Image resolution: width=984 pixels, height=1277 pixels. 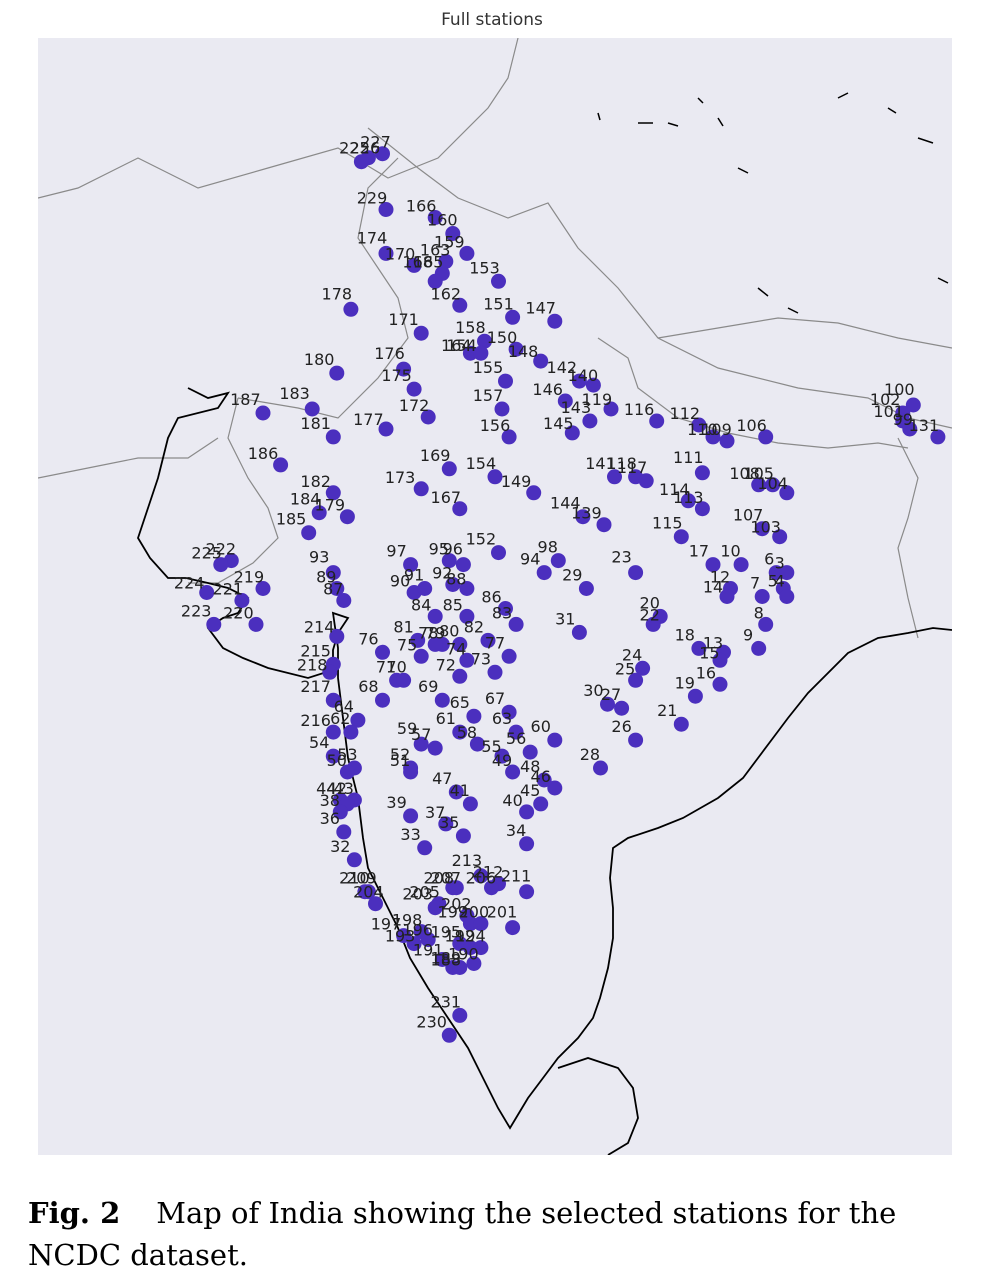 What do you see at coordinates (516, 481) in the screenshot?
I see `station-label: 149` at bounding box center [516, 481].